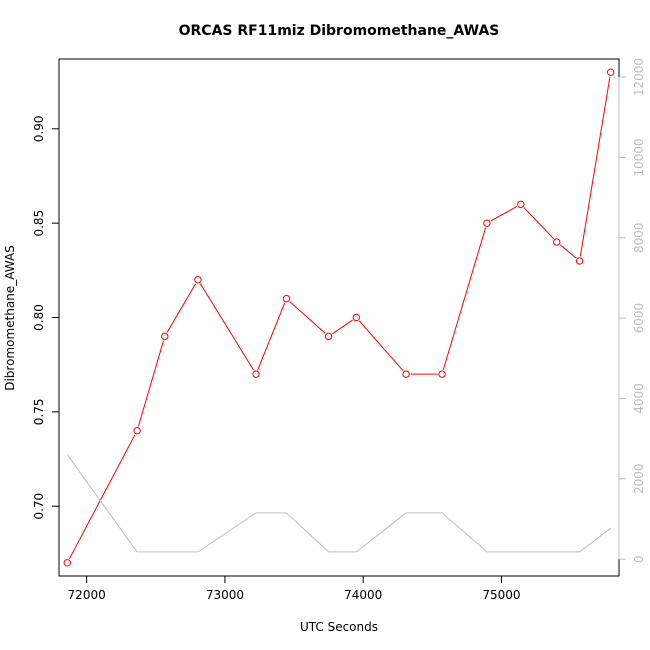  Describe the element at coordinates (501, 595) in the screenshot. I see `x-tick-label: 75000` at that location.